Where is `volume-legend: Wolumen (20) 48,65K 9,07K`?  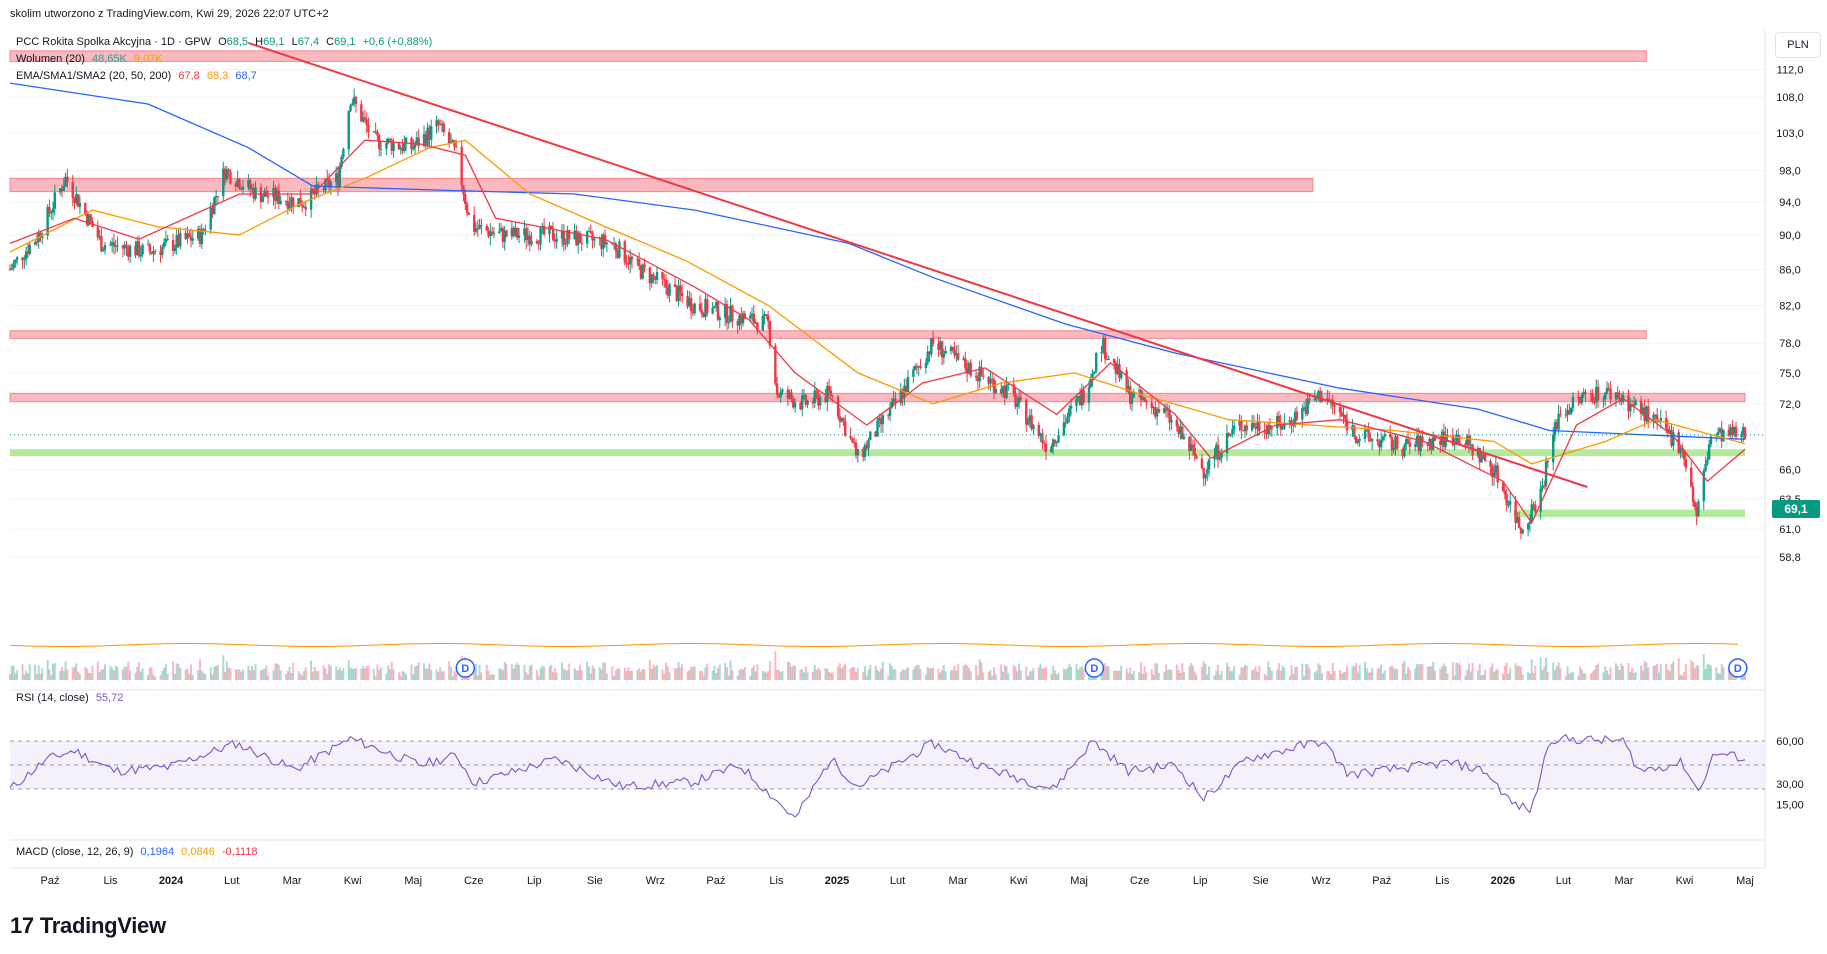 volume-legend: Wolumen (20) 48,65K 9,07K is located at coordinates (89, 59).